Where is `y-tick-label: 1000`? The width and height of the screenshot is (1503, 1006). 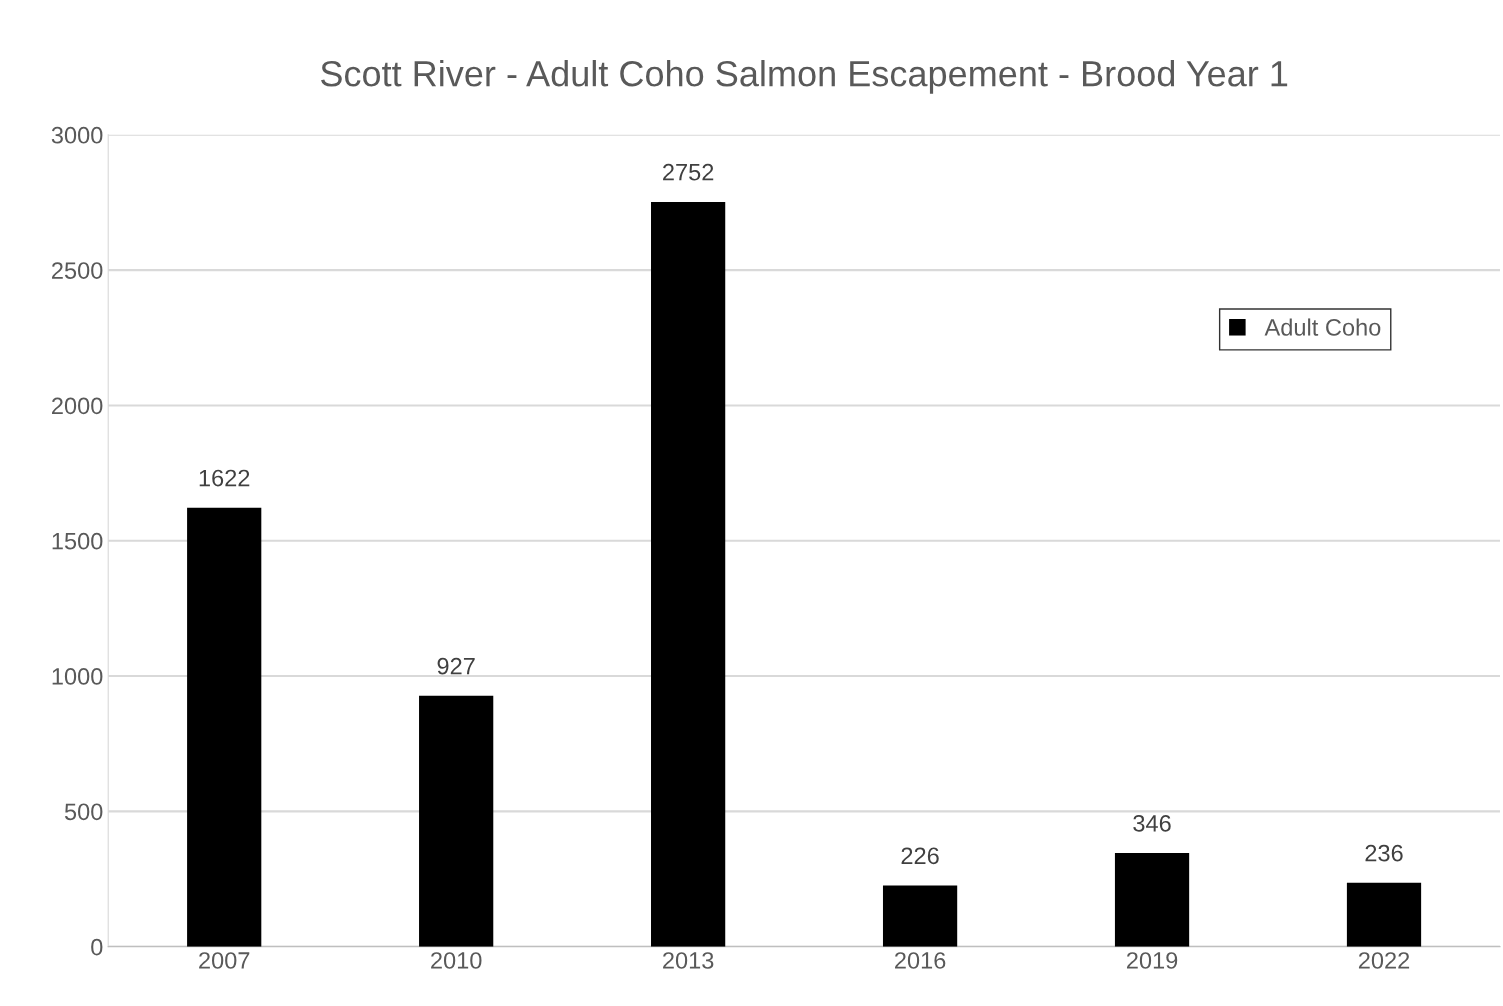 y-tick-label: 1000 is located at coordinates (77, 676).